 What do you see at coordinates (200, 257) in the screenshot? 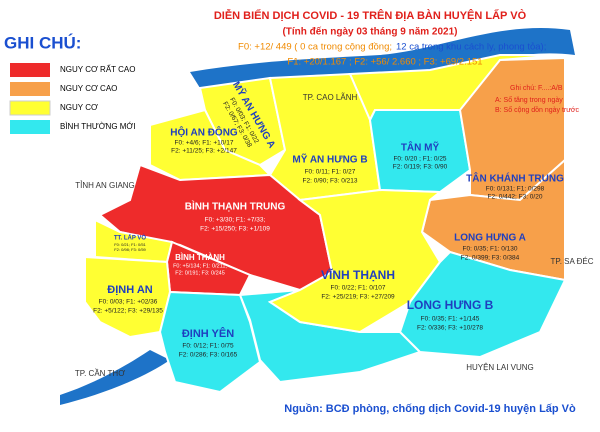
I see `region-name: BÌNH THÀNH` at bounding box center [200, 257].